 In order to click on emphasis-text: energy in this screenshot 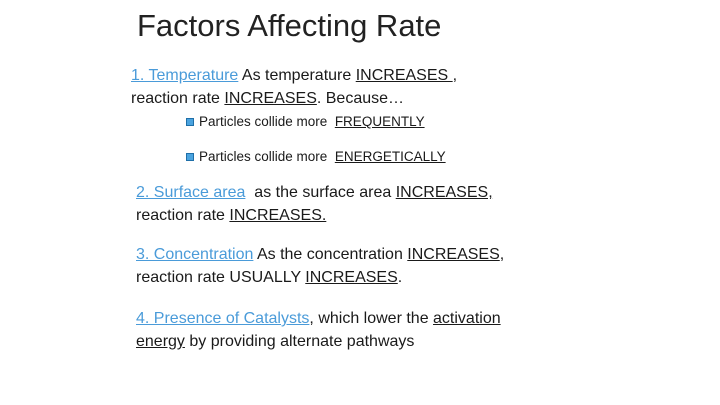, I will do `click(160, 341)`.